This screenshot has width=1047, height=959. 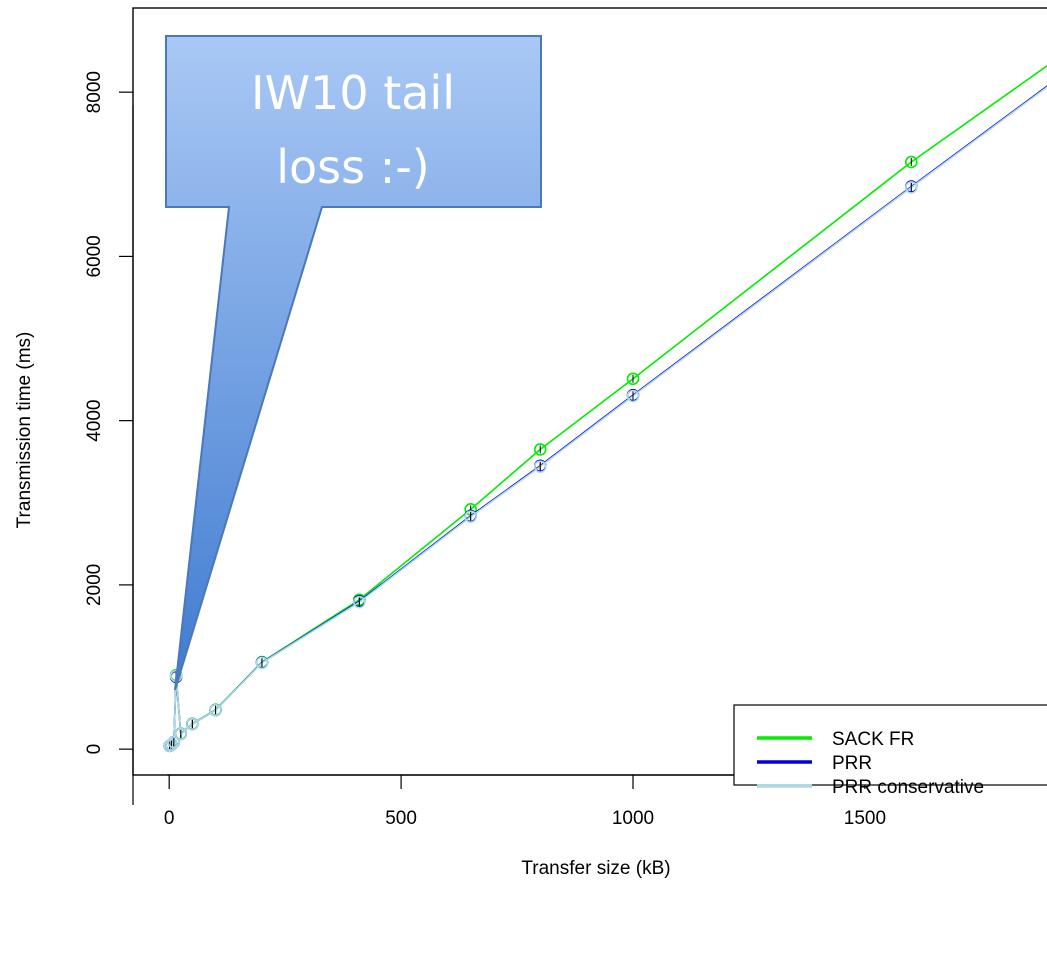 I want to click on y-axis: 0 2000 4000 6000 8000, so click(x=109, y=438).